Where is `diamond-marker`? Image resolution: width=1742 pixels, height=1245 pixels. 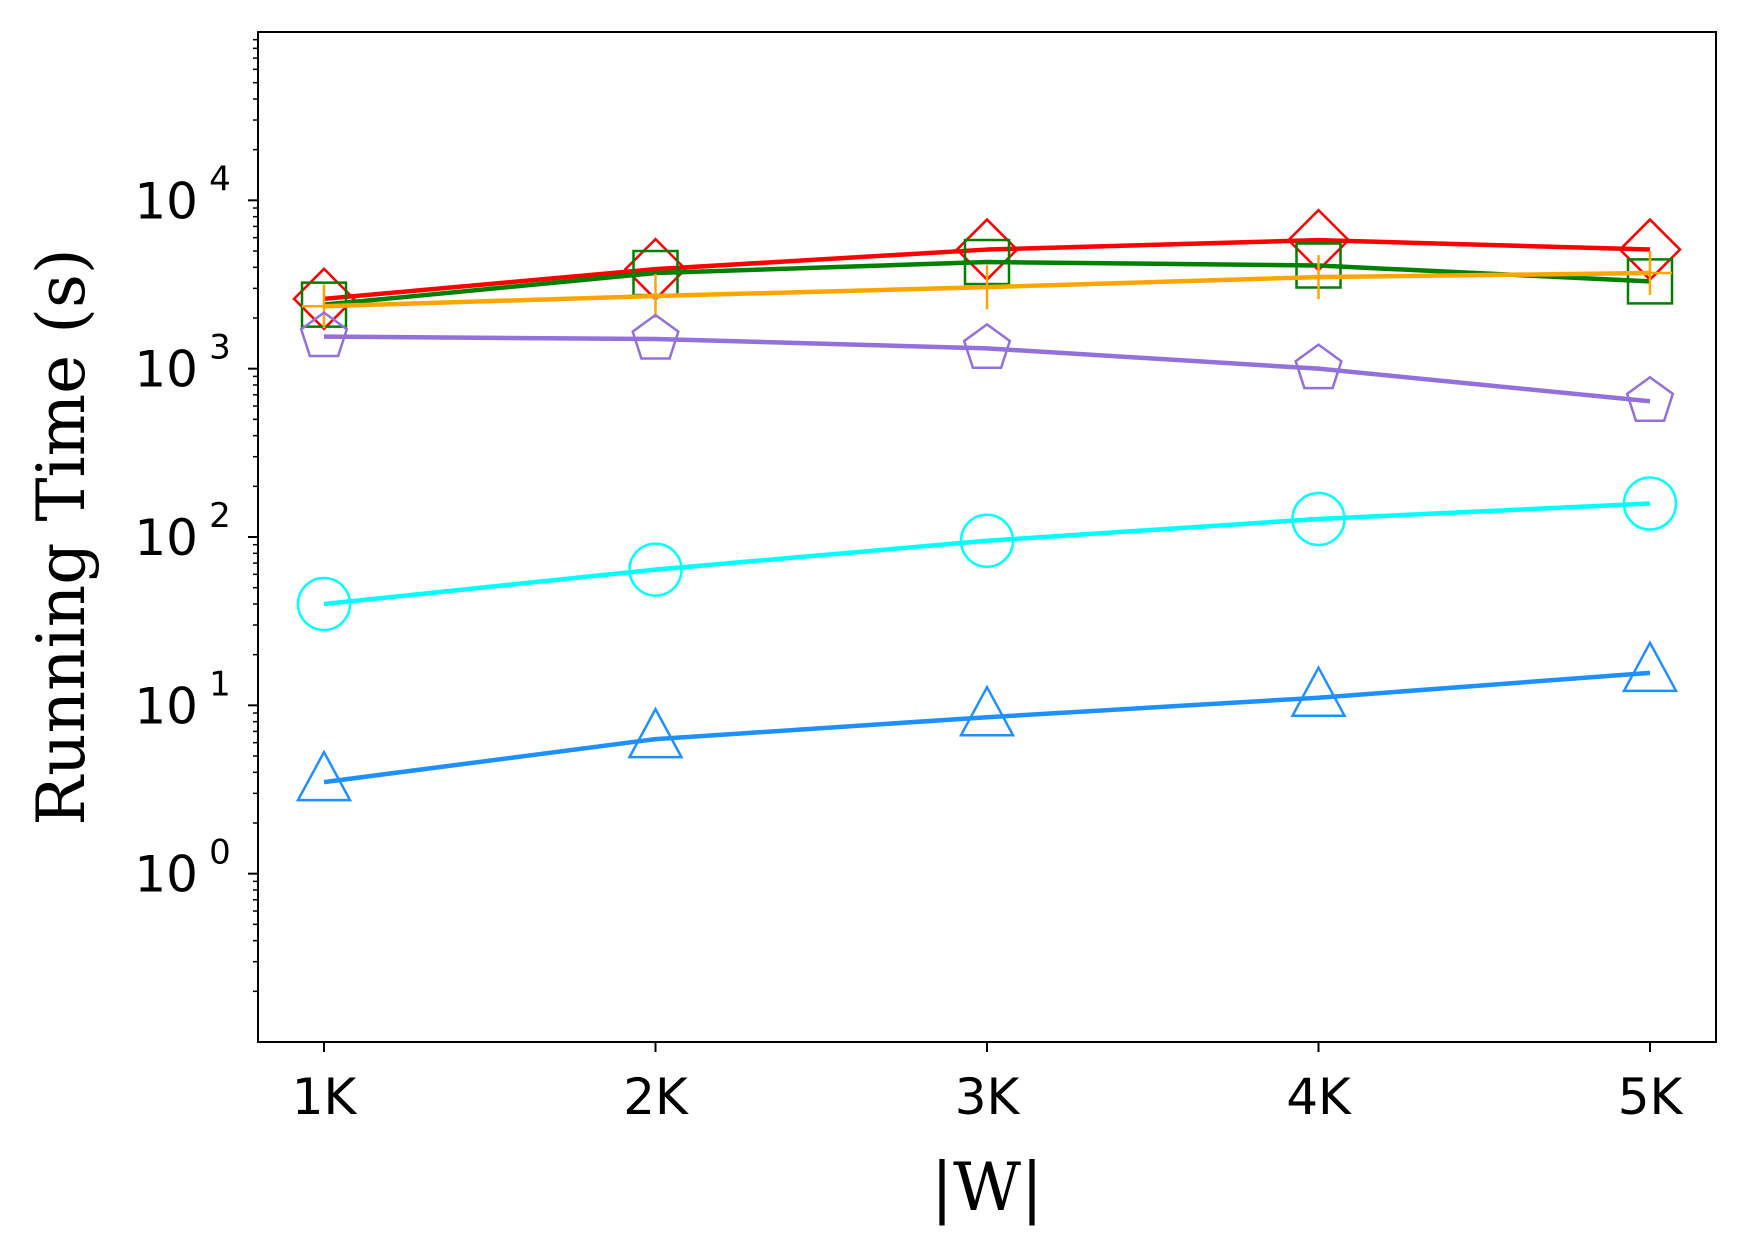
diamond-marker is located at coordinates (324, 299).